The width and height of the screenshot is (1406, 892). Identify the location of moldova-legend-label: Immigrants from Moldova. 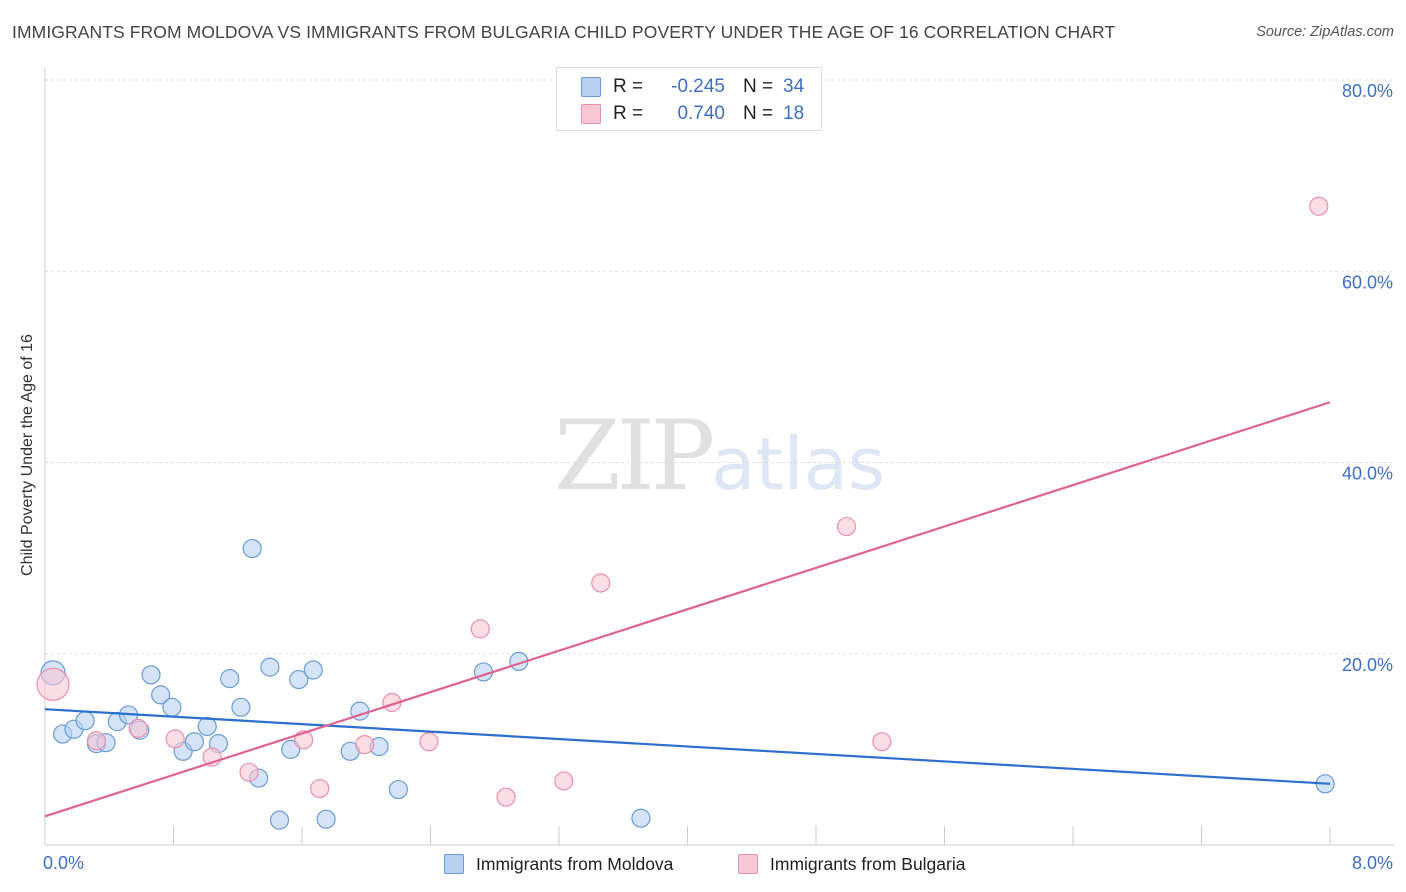
(575, 863).